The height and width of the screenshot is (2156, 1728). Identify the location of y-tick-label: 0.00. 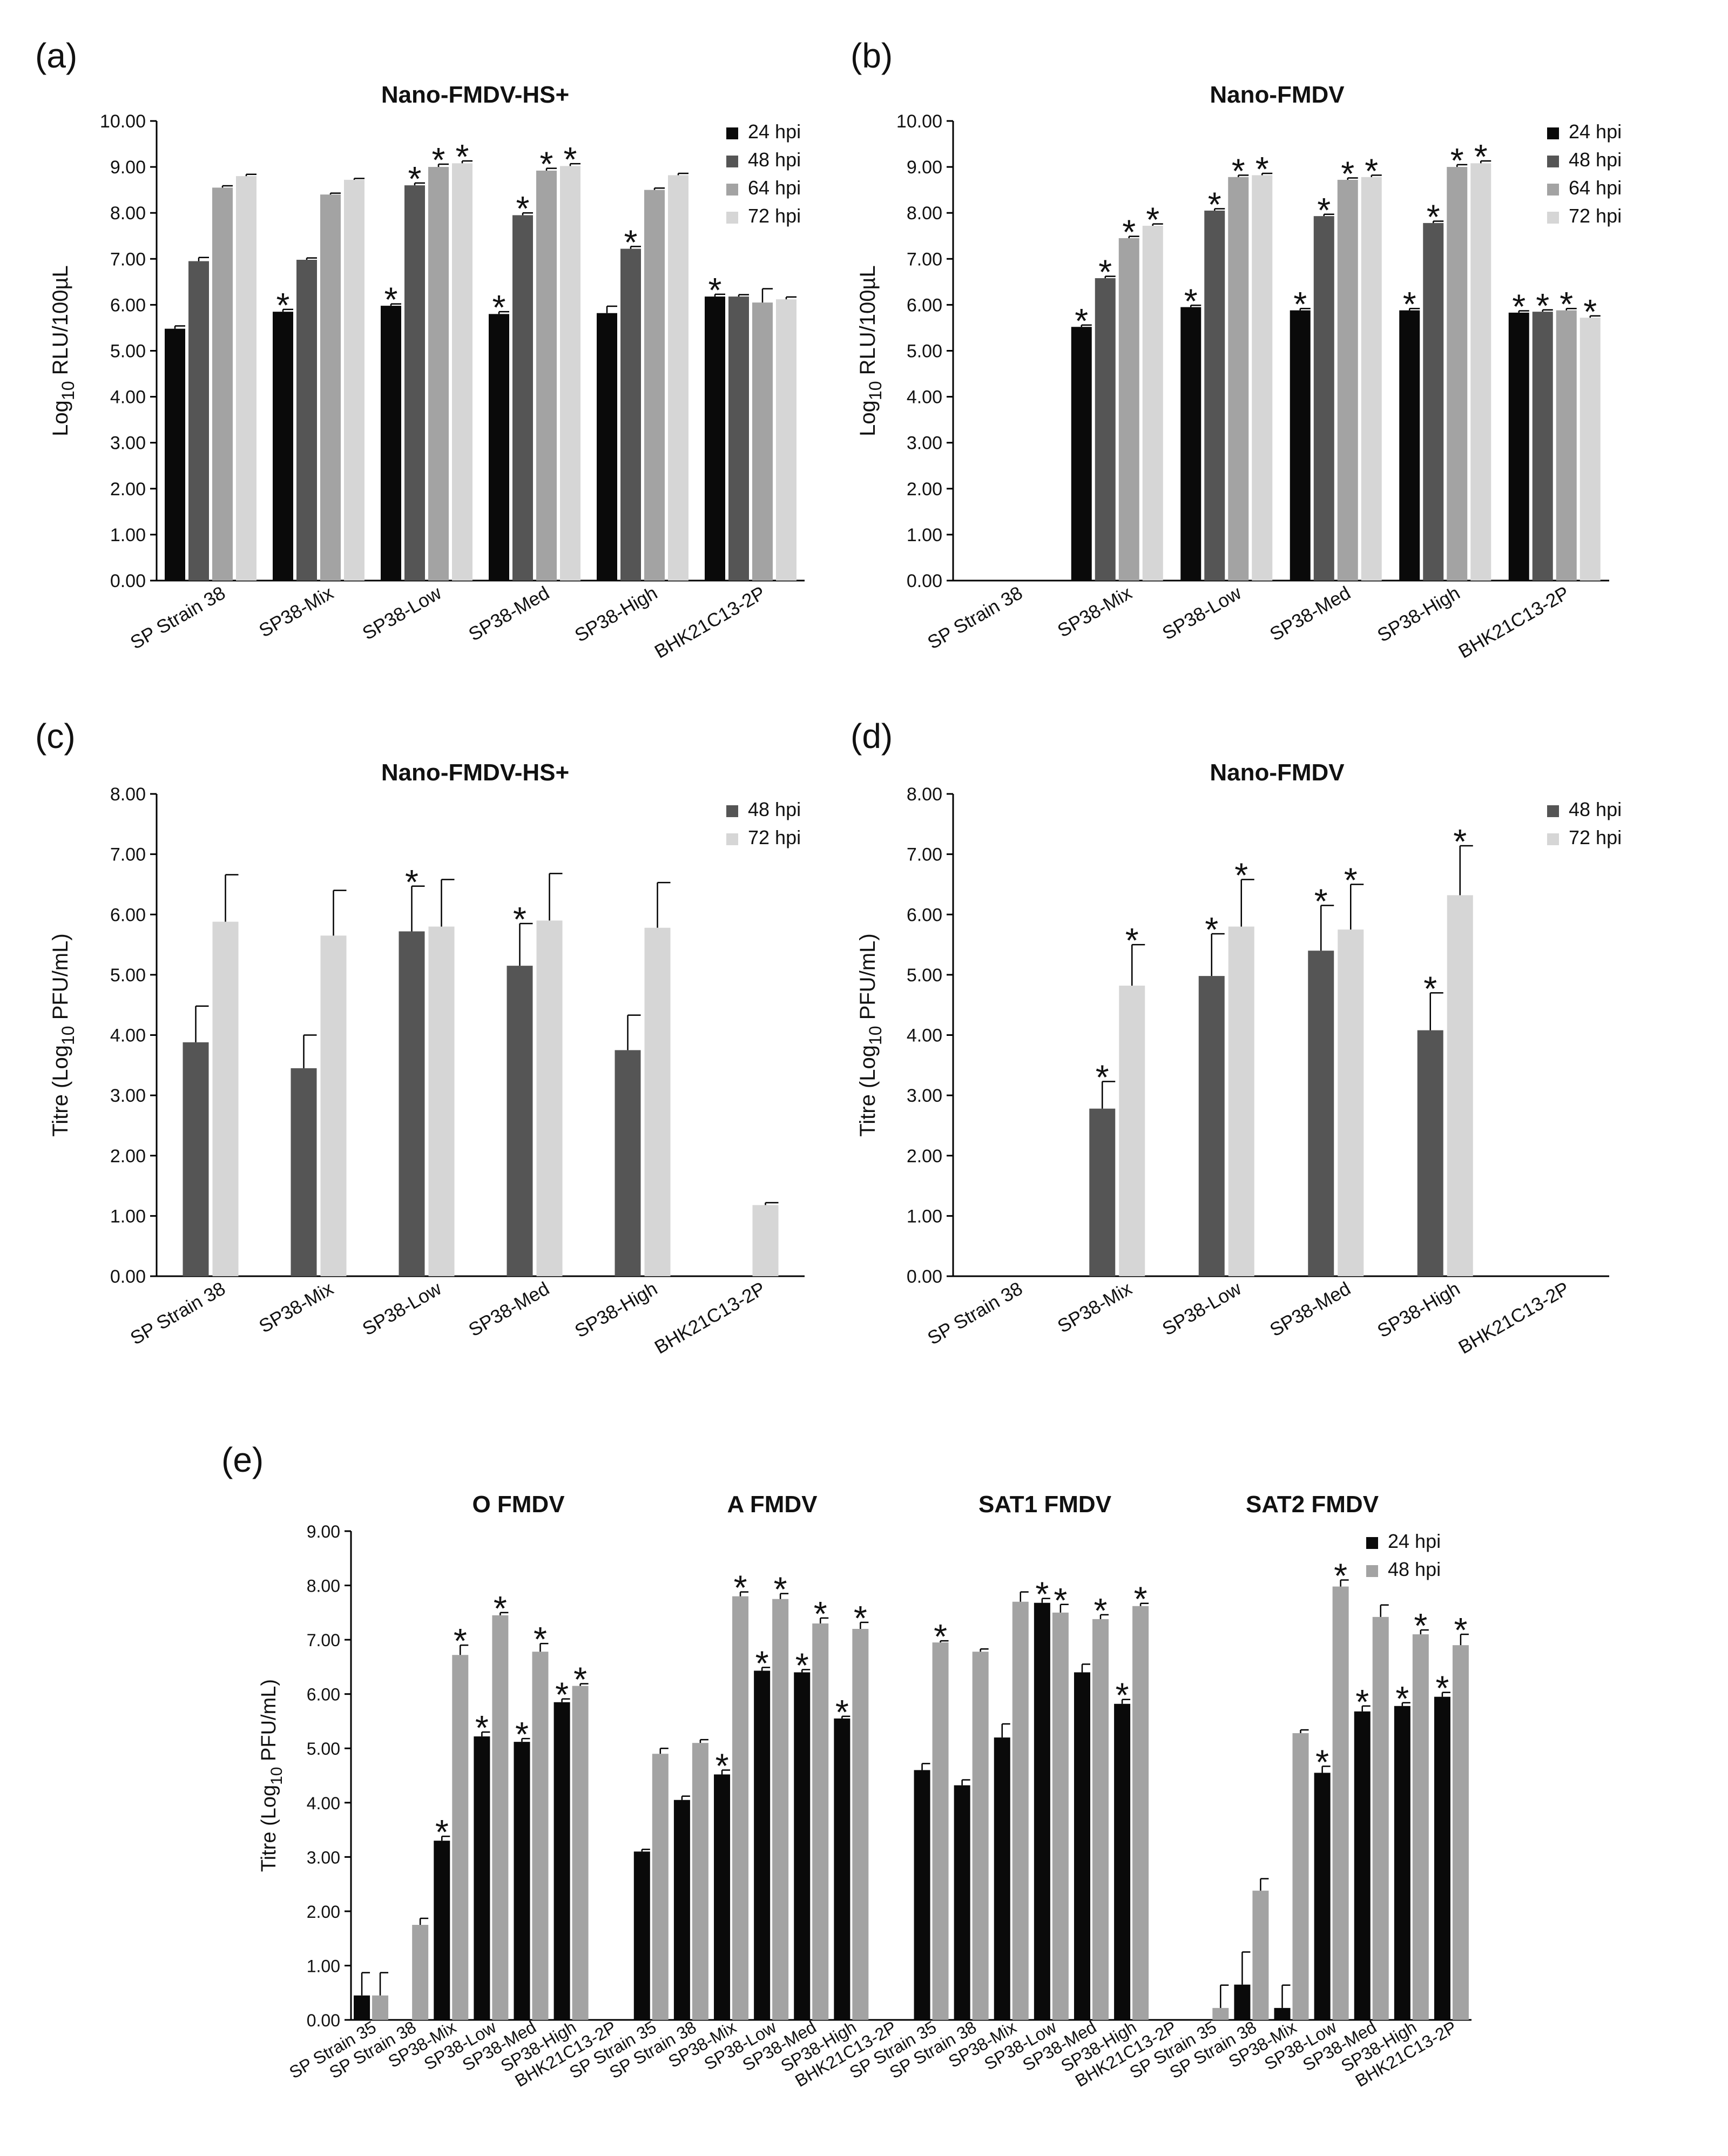
(128, 1276).